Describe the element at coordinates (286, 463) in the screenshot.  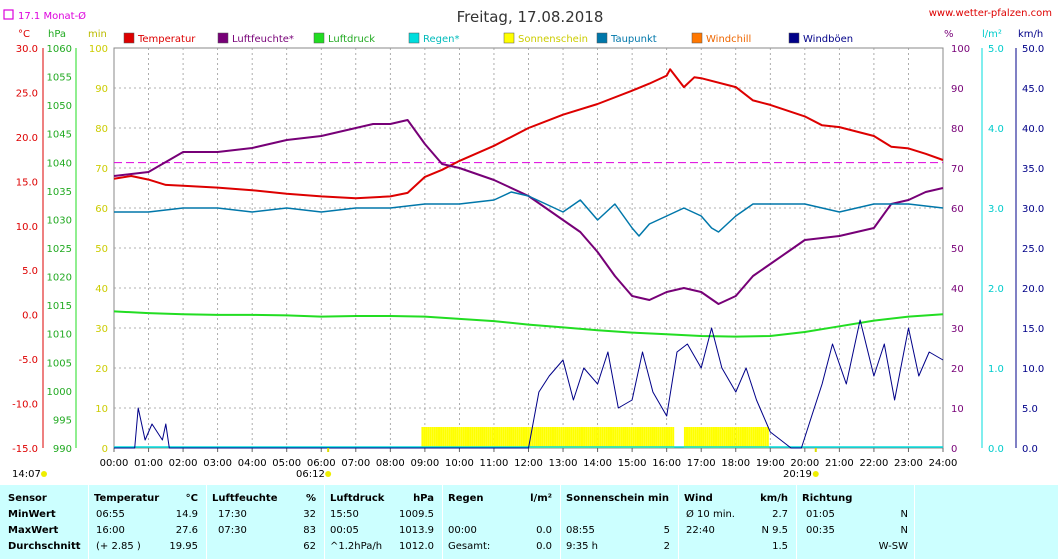
I see `x-tick-label: 05:00` at that location.